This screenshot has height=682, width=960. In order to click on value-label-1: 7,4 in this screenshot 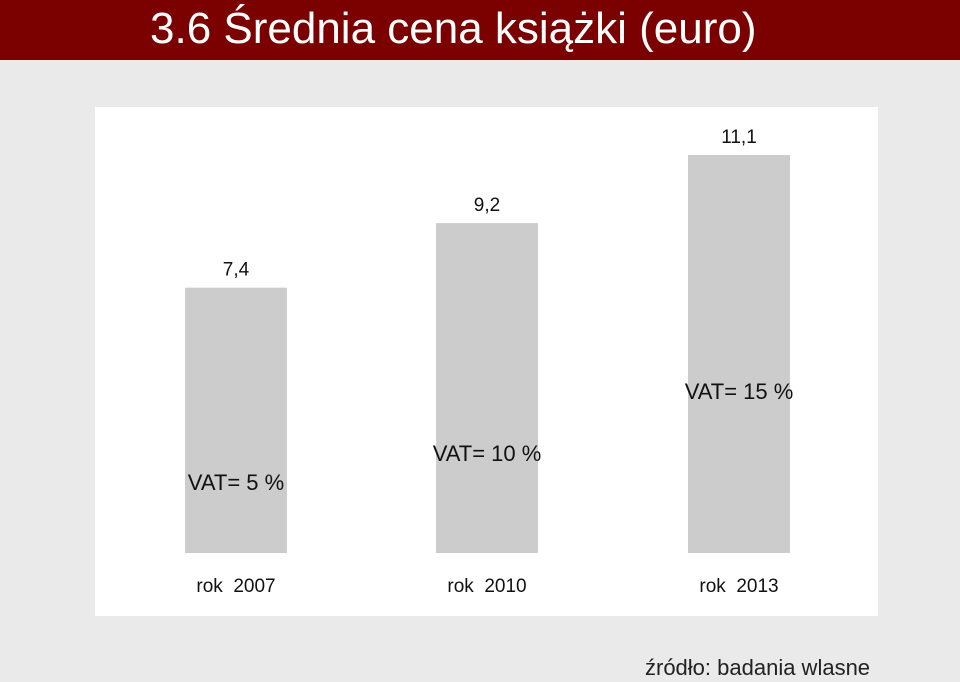, I will do `click(236, 270)`.